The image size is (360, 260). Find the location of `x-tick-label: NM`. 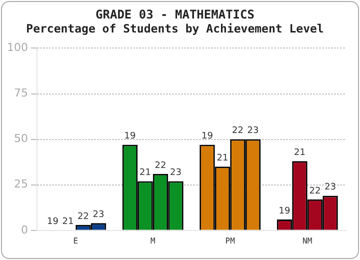

x-tick-label: NM is located at coordinates (307, 241).